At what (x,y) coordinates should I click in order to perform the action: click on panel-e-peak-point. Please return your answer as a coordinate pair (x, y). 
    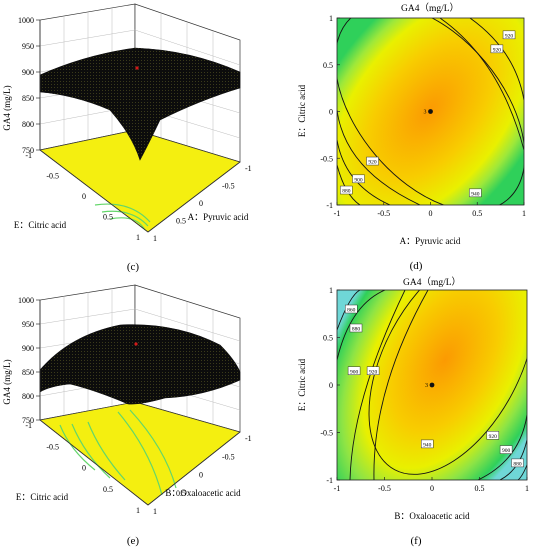
    Looking at the image, I should click on (136, 344).